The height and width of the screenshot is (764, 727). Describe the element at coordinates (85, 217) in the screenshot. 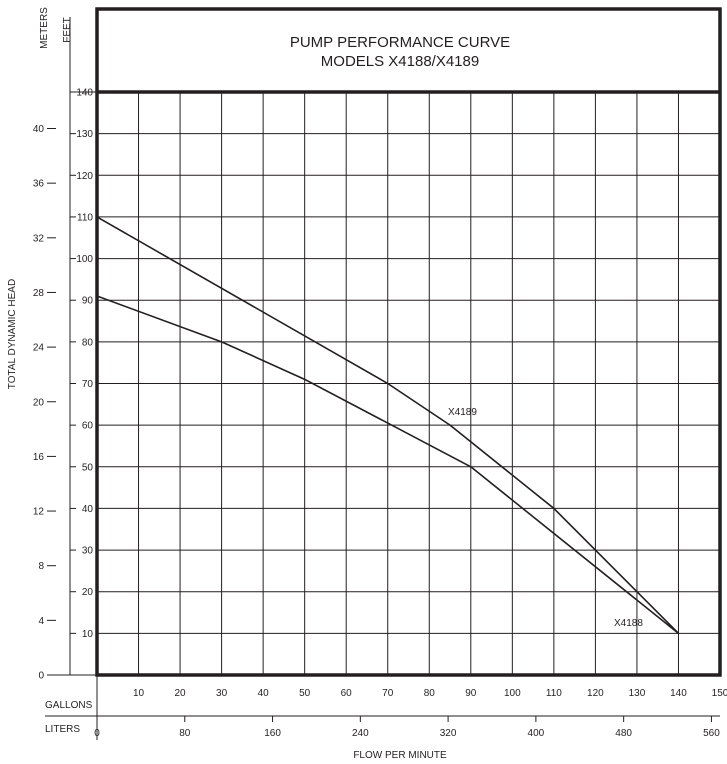

I see `y-primary-tick-label-110: 110` at that location.